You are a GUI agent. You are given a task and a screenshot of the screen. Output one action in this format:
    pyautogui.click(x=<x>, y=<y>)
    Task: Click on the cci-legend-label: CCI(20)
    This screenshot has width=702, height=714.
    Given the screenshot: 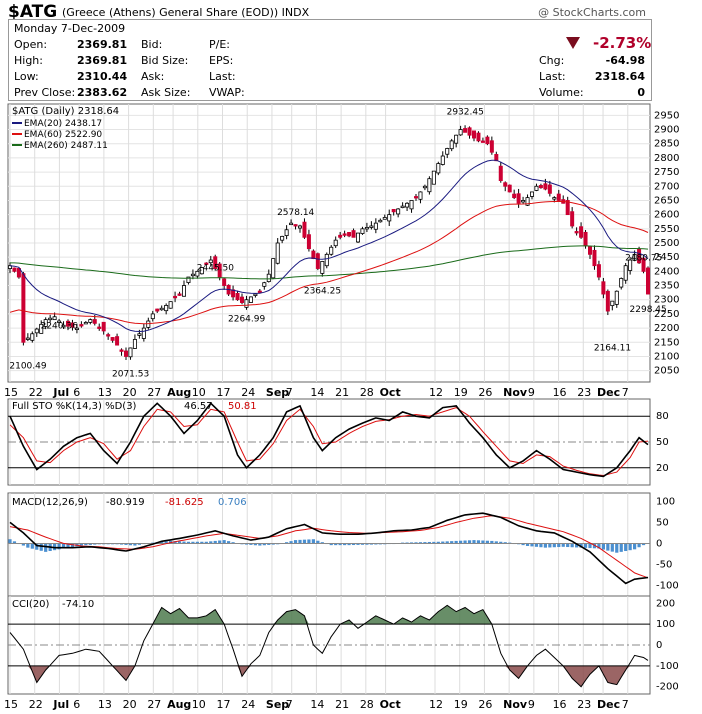 What is the action you would take?
    pyautogui.click(x=31, y=604)
    